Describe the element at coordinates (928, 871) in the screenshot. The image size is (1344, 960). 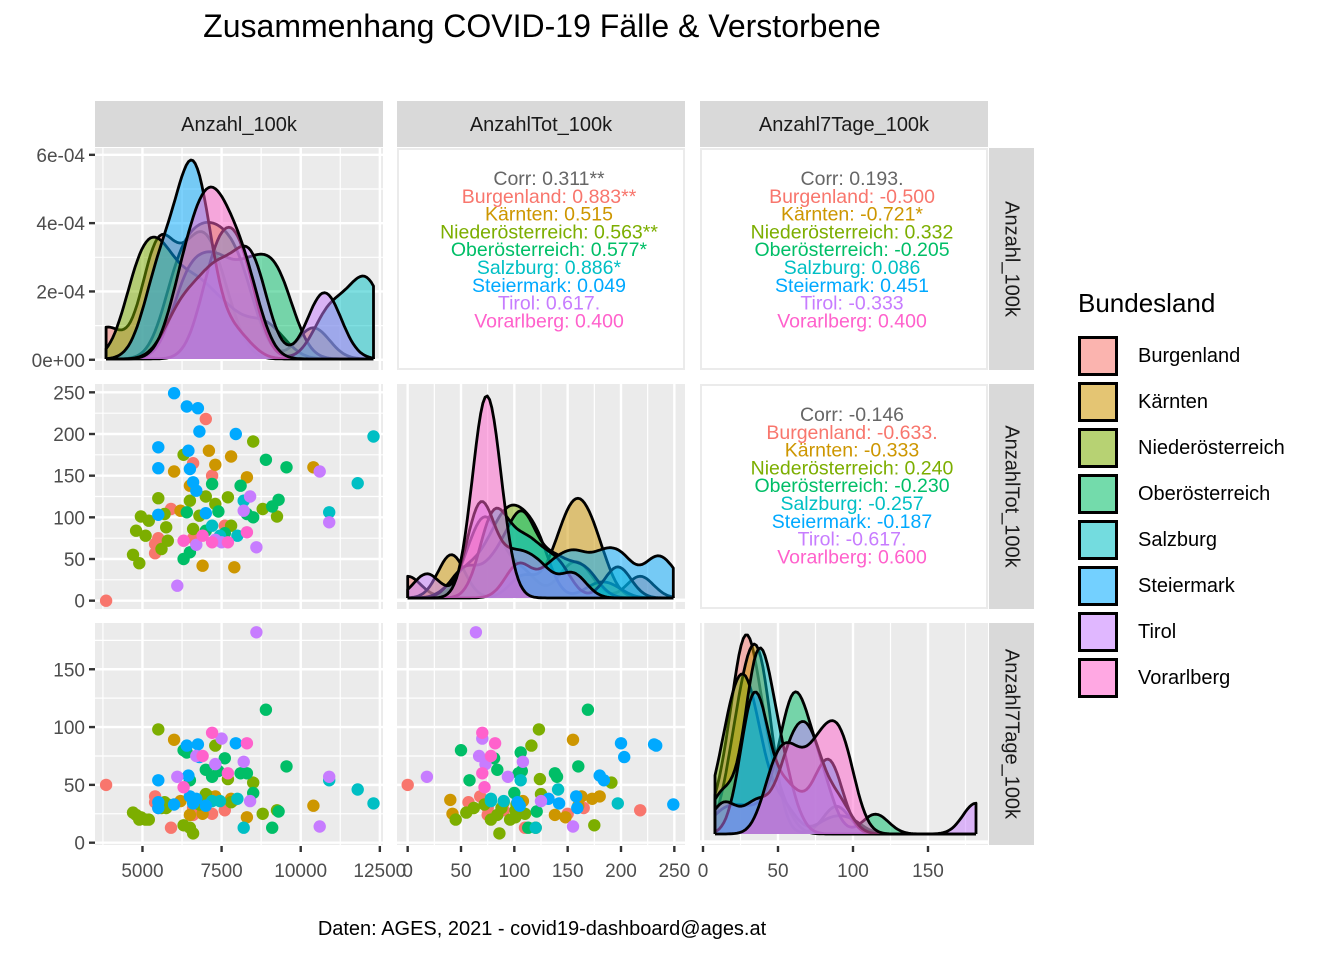
I see `x-tick-label: 150` at that location.